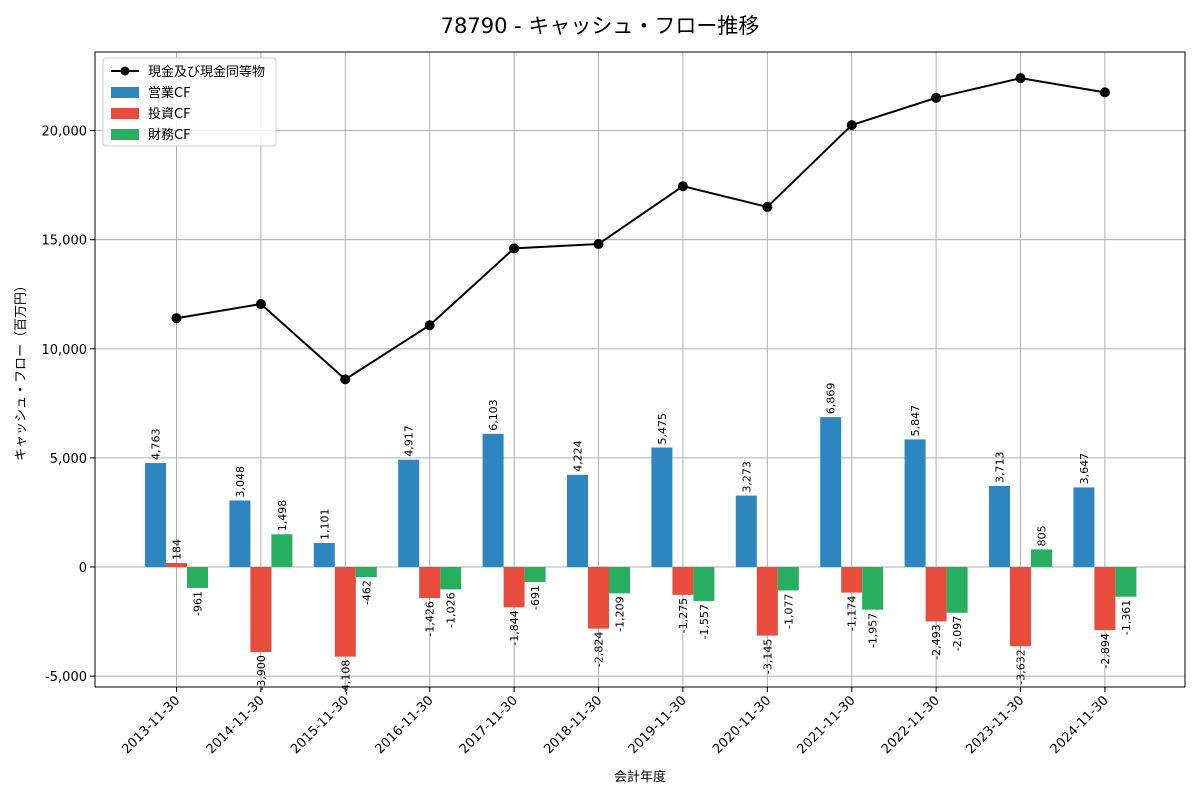 This screenshot has height=800, width=1200. What do you see at coordinates (936, 641) in the screenshot?
I see `bar-value-label: -2,493` at bounding box center [936, 641].